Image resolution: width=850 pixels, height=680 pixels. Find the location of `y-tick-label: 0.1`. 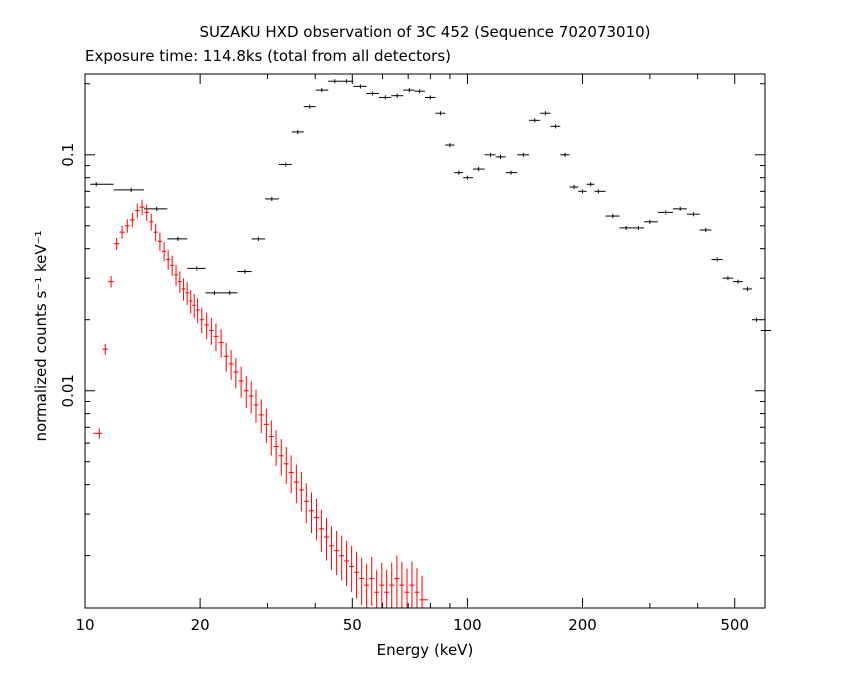

y-tick-label: 0.1 is located at coordinates (68, 155).